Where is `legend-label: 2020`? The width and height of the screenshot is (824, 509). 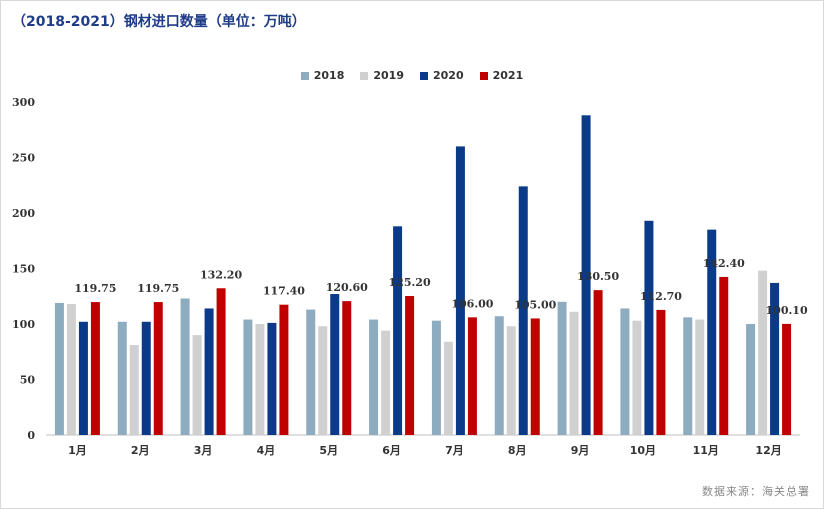 legend-label: 2020 is located at coordinates (448, 75).